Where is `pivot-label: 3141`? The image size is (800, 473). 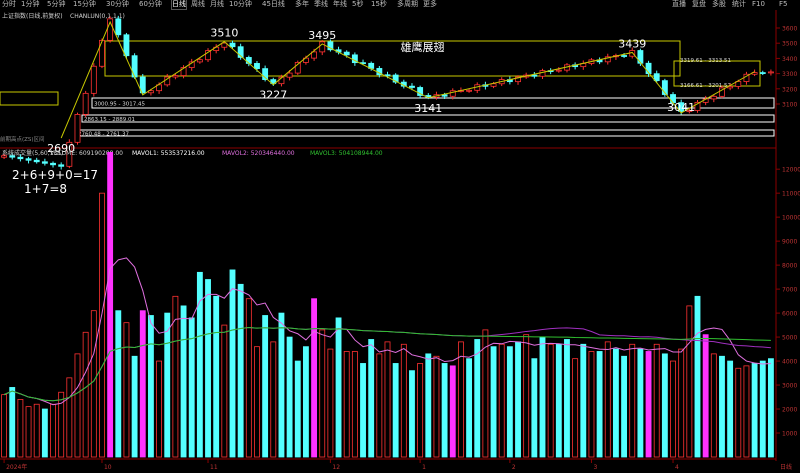
pivot-label: 3141 is located at coordinates (428, 108).